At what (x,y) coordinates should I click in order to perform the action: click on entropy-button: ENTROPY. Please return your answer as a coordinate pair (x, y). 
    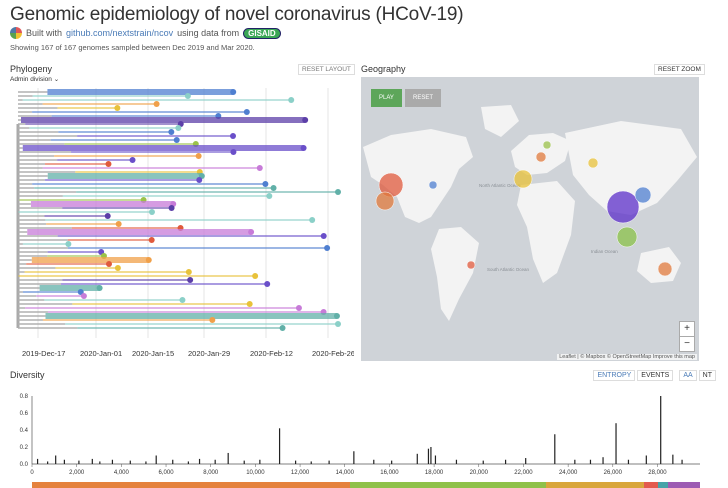
    Looking at the image, I should click on (614, 375).